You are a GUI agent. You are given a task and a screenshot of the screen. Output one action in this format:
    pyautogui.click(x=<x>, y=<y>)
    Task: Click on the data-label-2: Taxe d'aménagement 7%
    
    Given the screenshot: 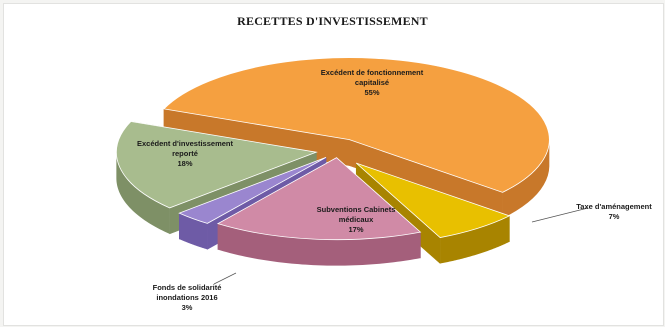 What is the action you would take?
    pyautogui.click(x=614, y=211)
    